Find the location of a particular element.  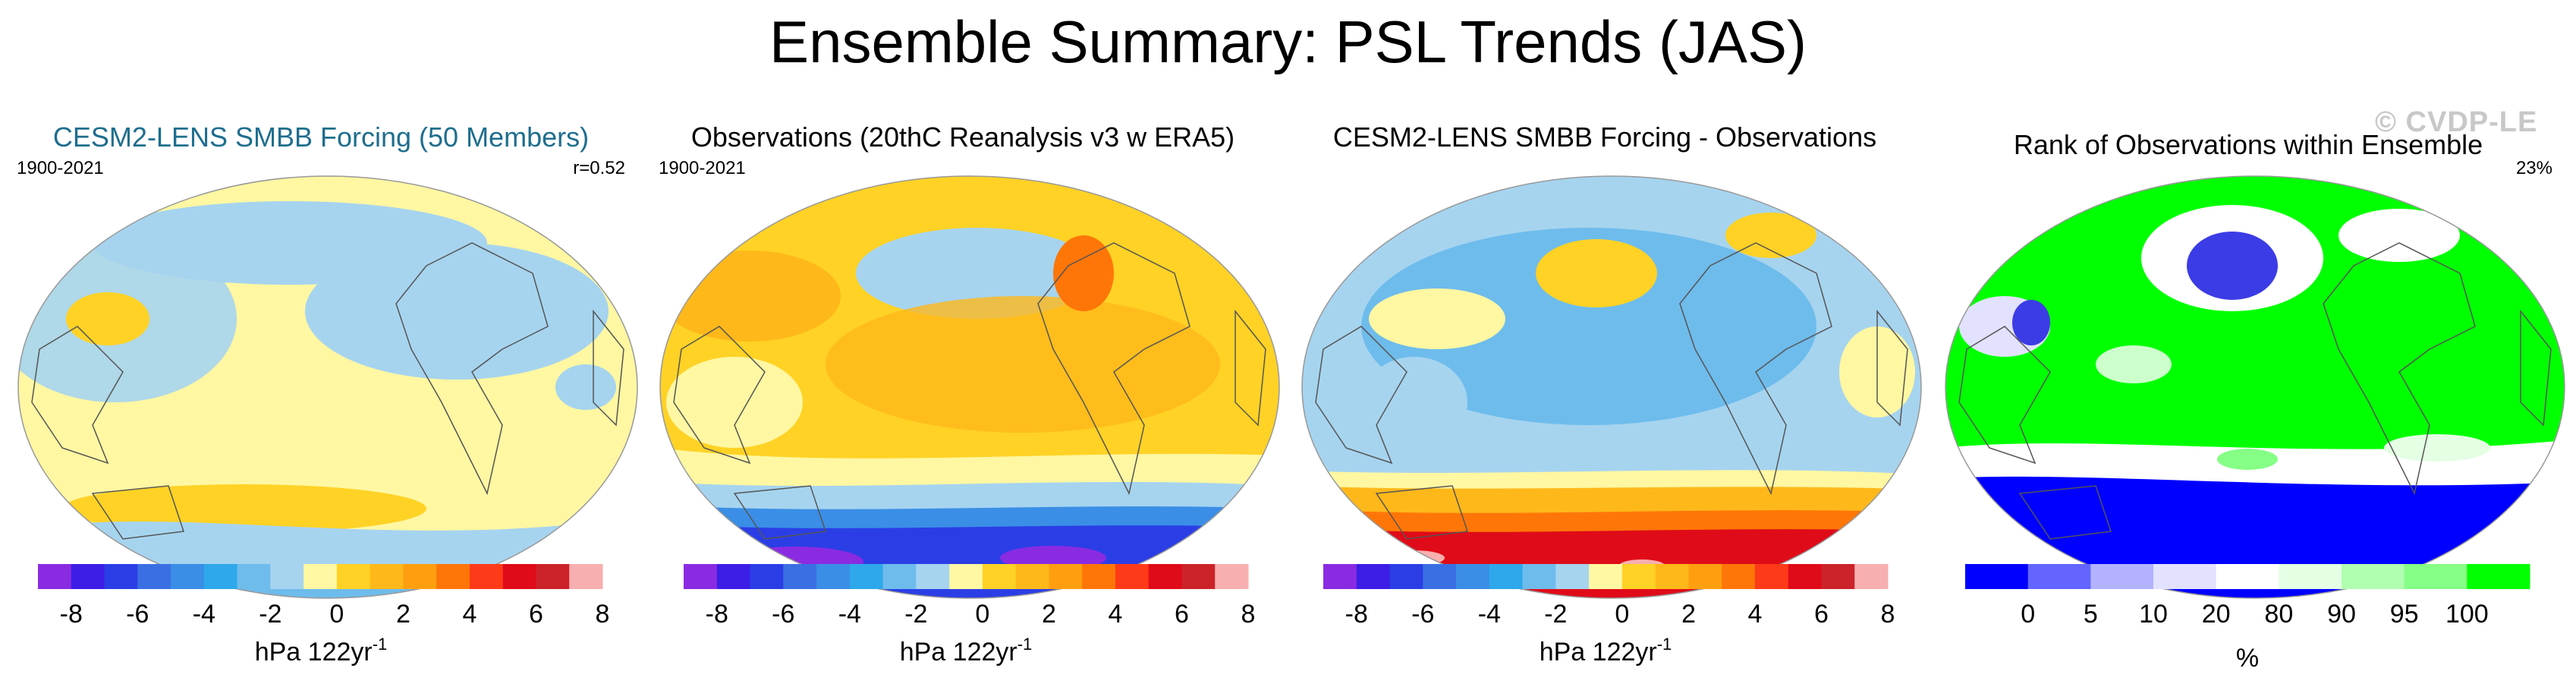

colorbar-tick-label: 90 is located at coordinates (2341, 614).